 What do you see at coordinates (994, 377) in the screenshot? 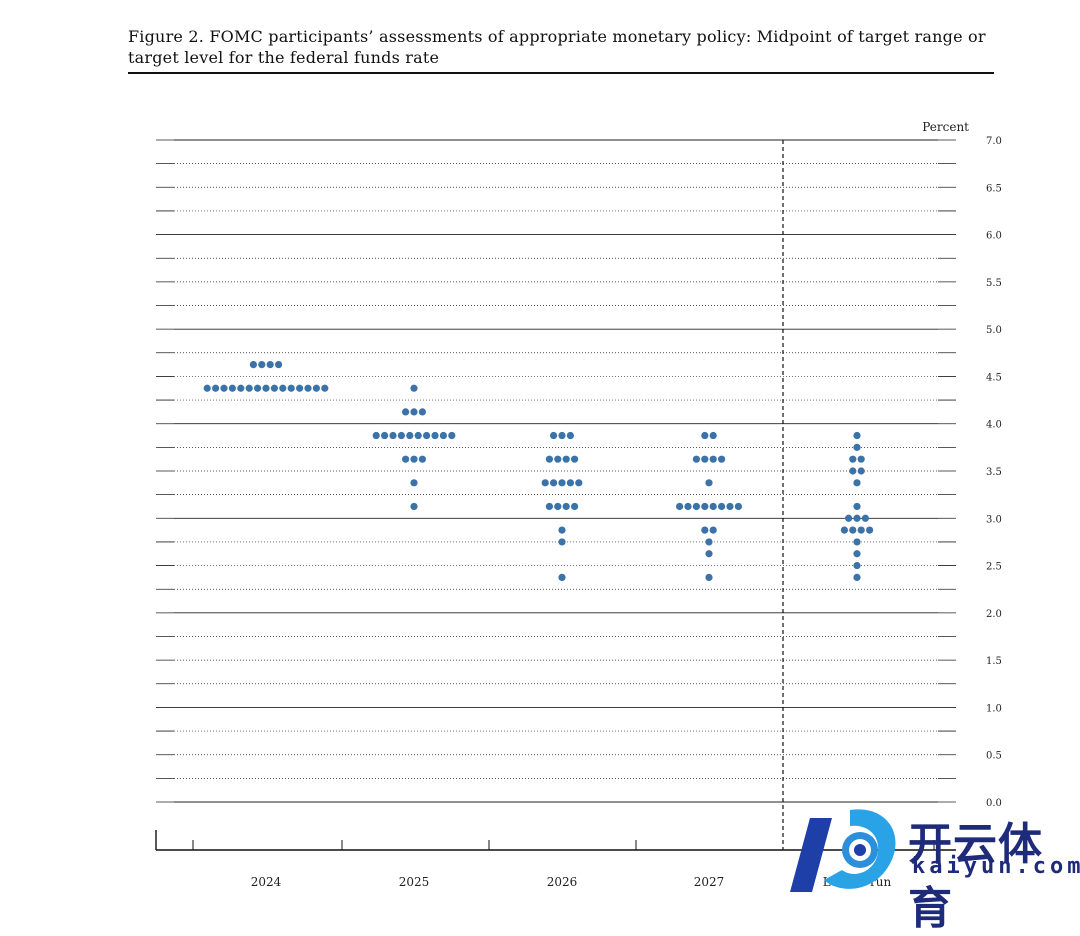
I see `y-tick-label: 4.5` at bounding box center [994, 377].